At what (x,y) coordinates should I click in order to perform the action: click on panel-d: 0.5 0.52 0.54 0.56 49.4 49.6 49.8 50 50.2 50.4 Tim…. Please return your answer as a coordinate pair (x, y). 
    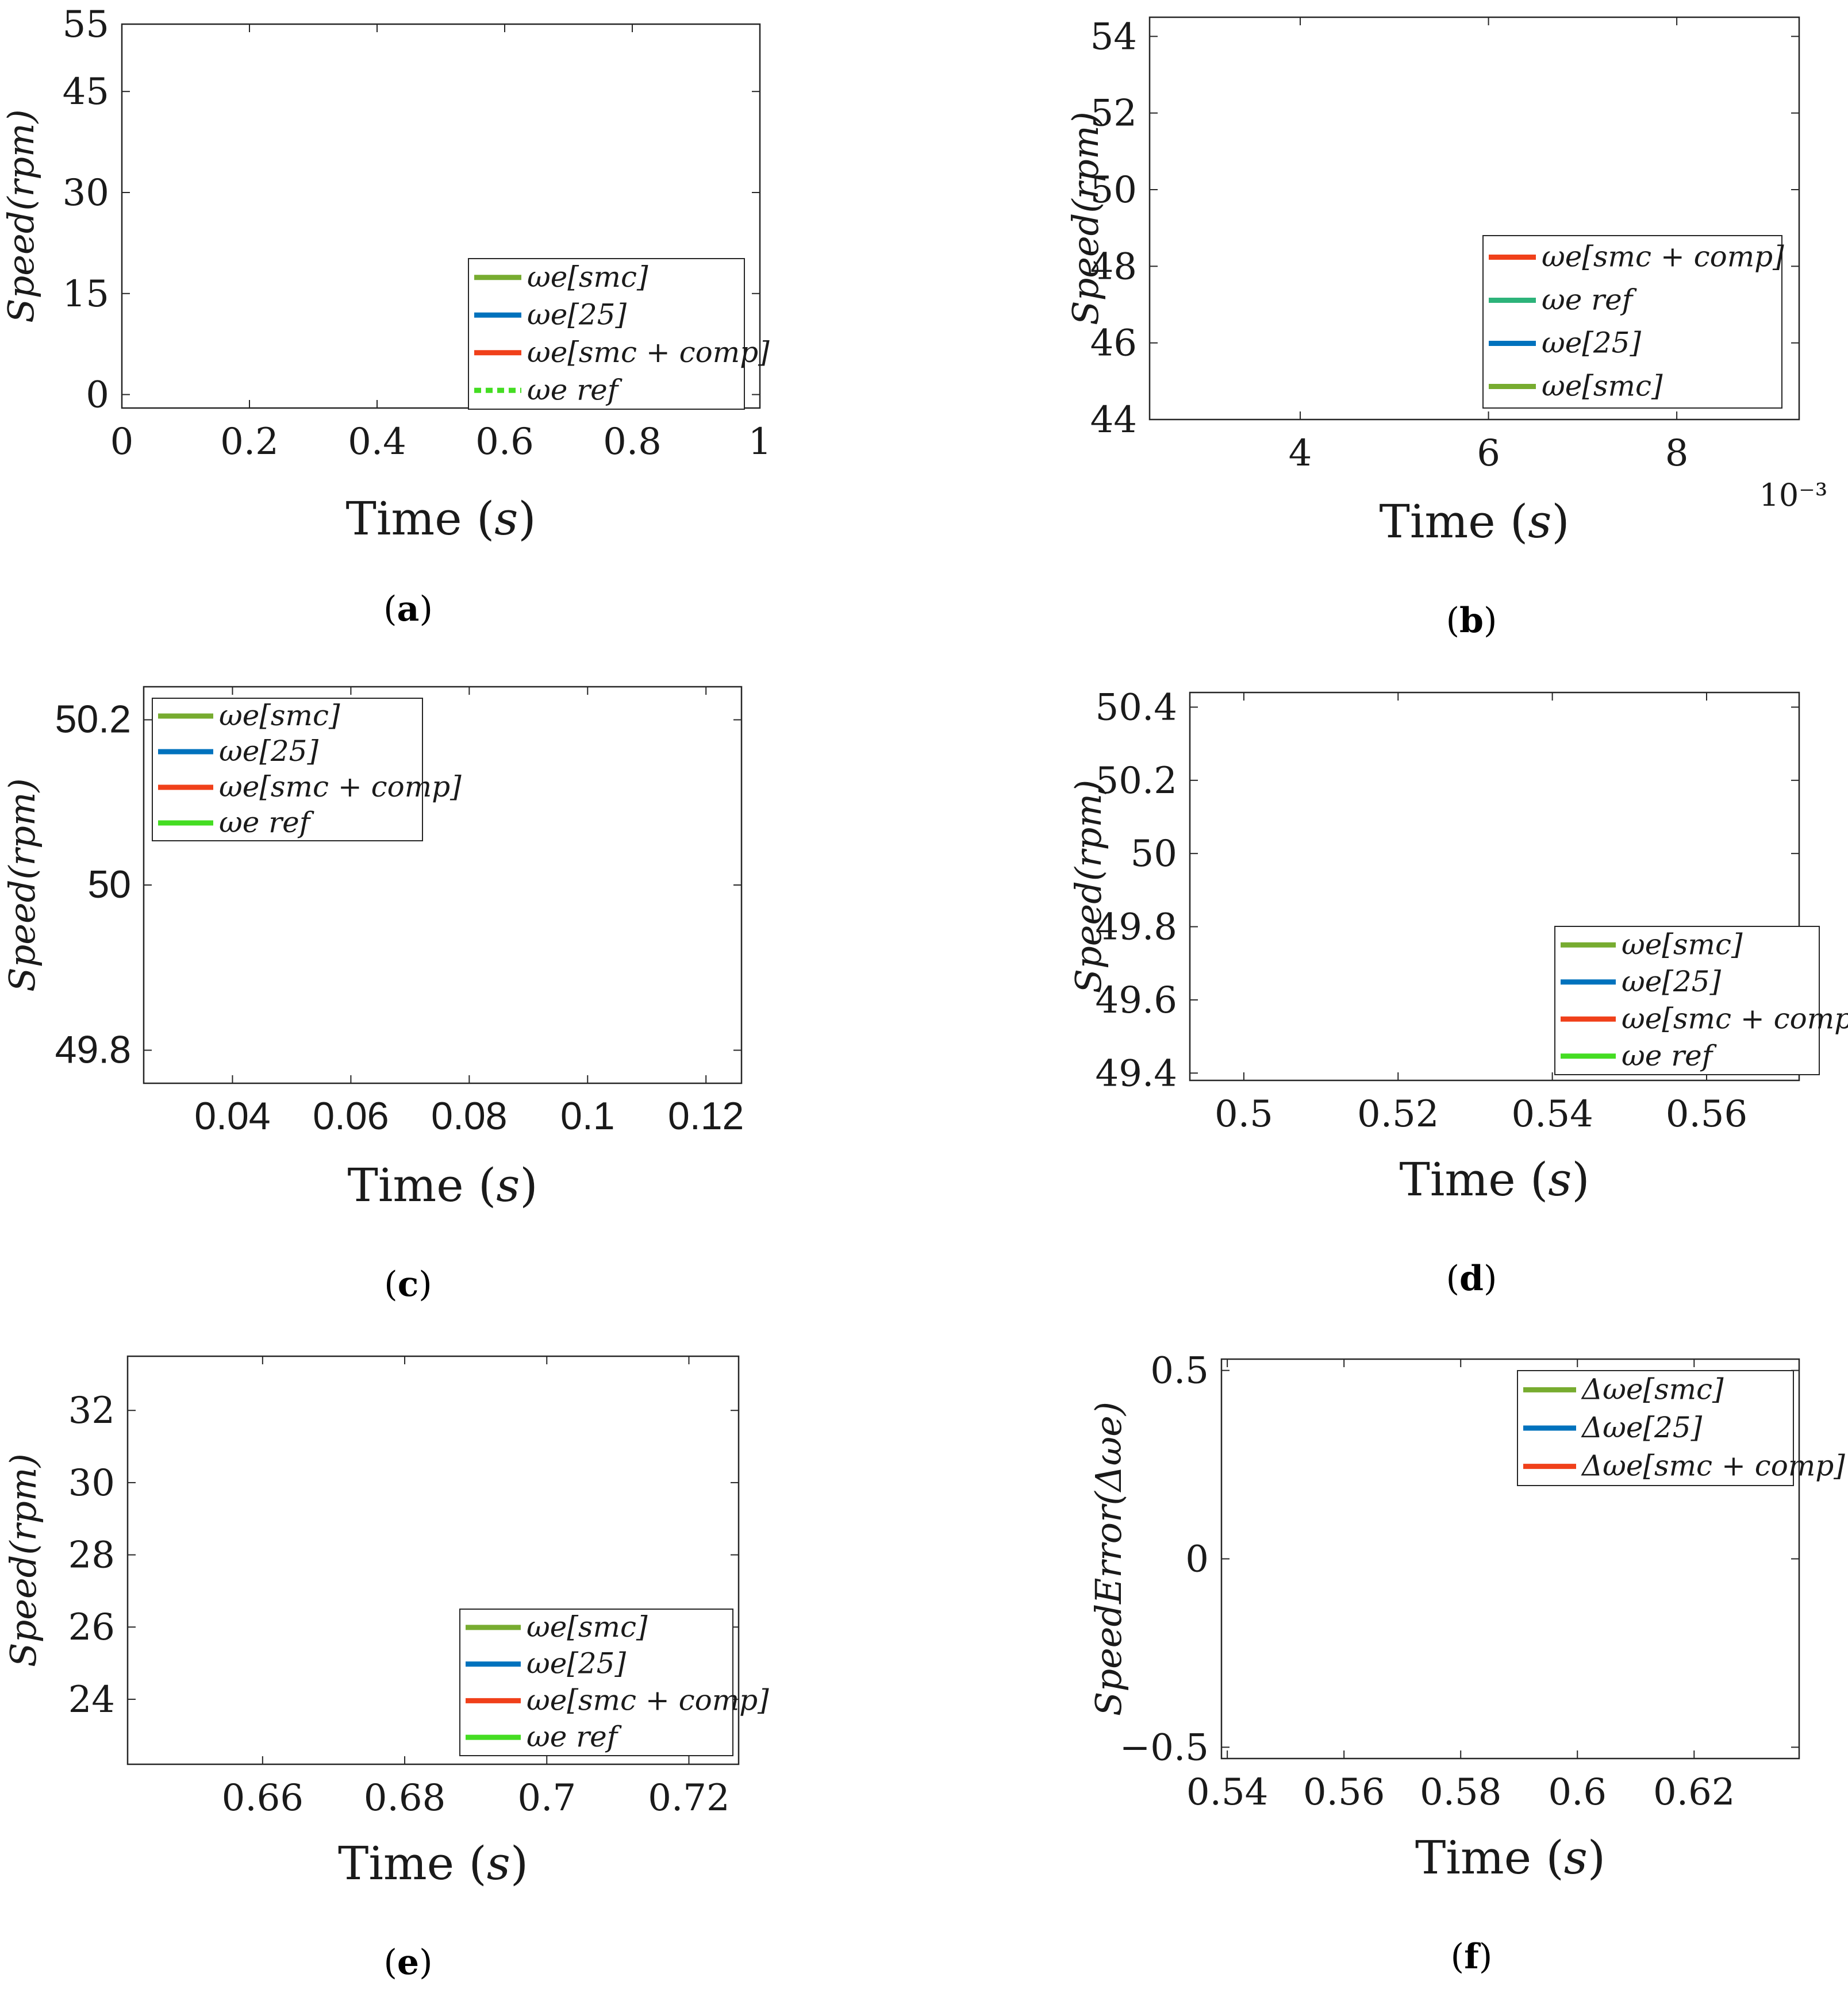
    Looking at the image, I should click on (1458, 946).